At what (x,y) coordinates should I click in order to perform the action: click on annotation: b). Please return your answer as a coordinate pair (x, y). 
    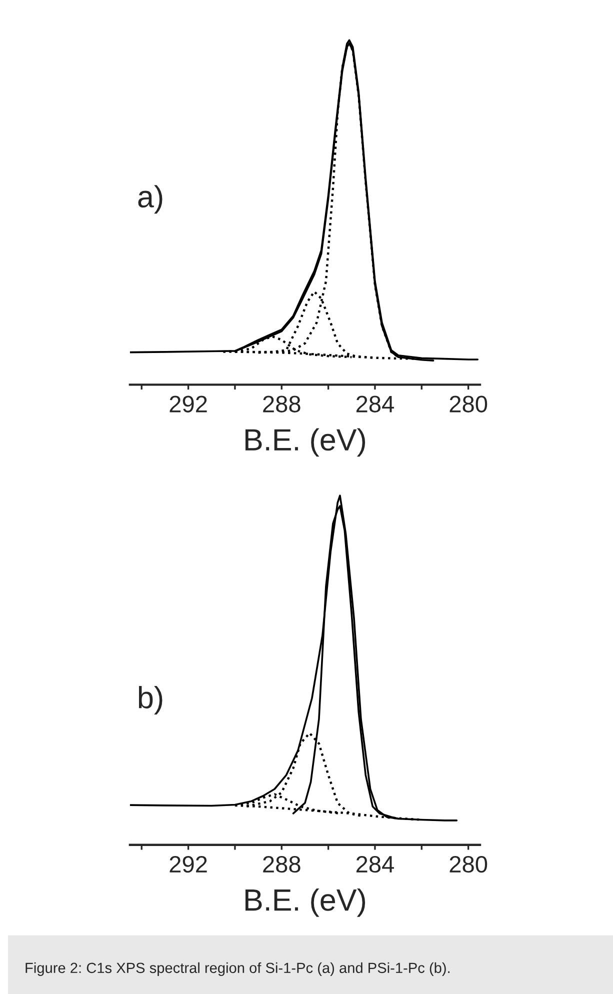
    Looking at the image, I should click on (150, 700).